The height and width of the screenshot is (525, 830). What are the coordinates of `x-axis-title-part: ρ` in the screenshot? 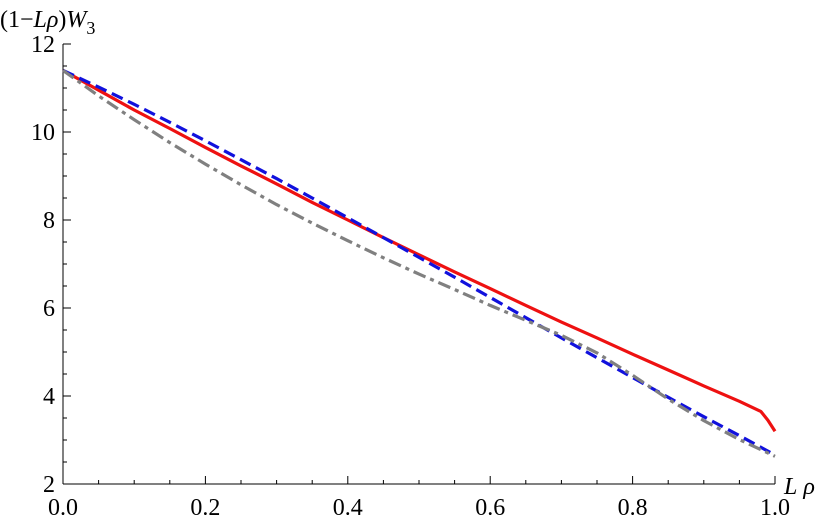 It's located at (808, 487).